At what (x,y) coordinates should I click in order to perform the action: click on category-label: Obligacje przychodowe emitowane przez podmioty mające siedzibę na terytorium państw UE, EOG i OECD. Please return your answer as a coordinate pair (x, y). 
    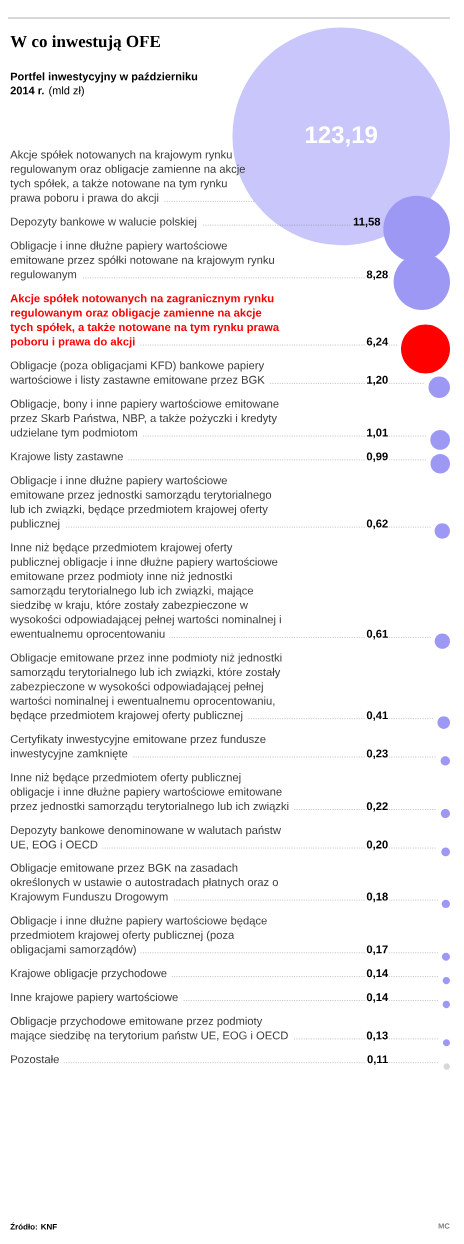
    Looking at the image, I should click on (149, 1029).